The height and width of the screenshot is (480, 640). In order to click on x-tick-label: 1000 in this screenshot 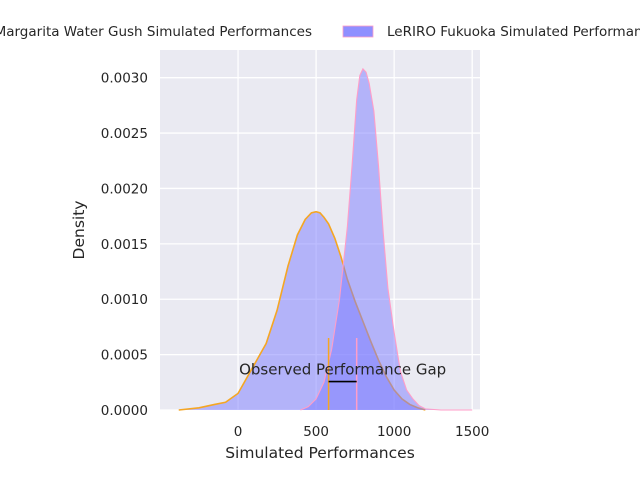, I will do `click(394, 432)`.